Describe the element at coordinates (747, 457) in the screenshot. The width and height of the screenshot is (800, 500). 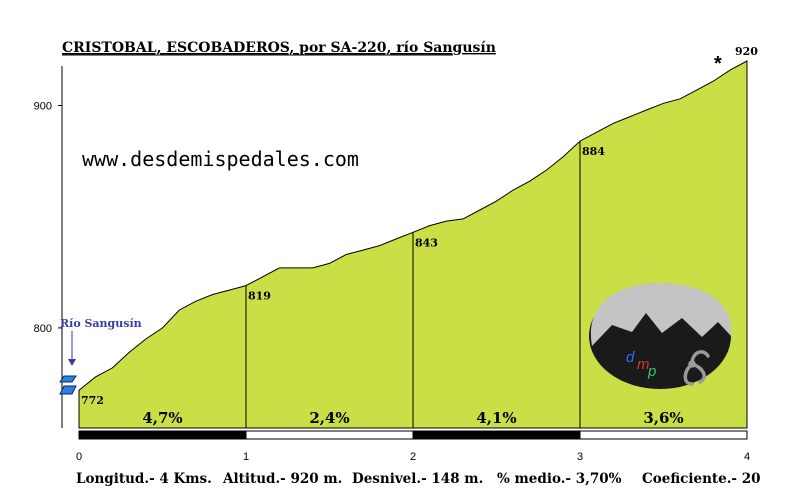
I see `x-tick-label-4: 4` at that location.